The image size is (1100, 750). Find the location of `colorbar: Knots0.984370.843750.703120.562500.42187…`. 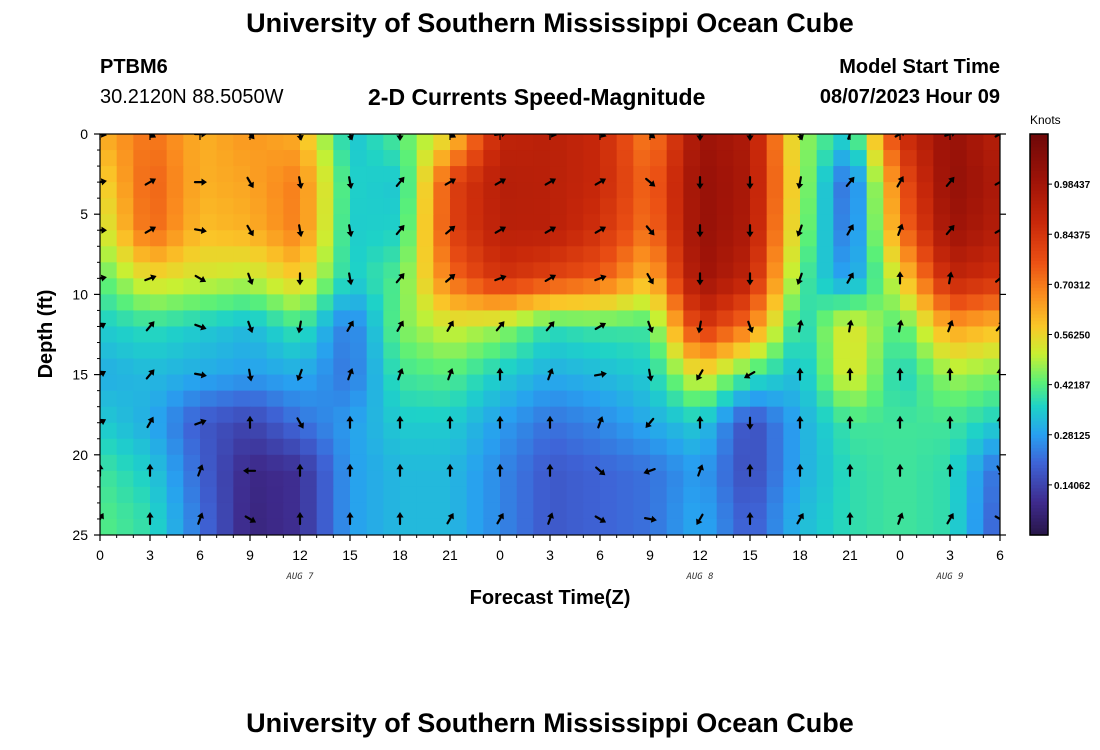

colorbar: Knots0.984370.843750.703120.562500.42187… is located at coordinates (1060, 324).